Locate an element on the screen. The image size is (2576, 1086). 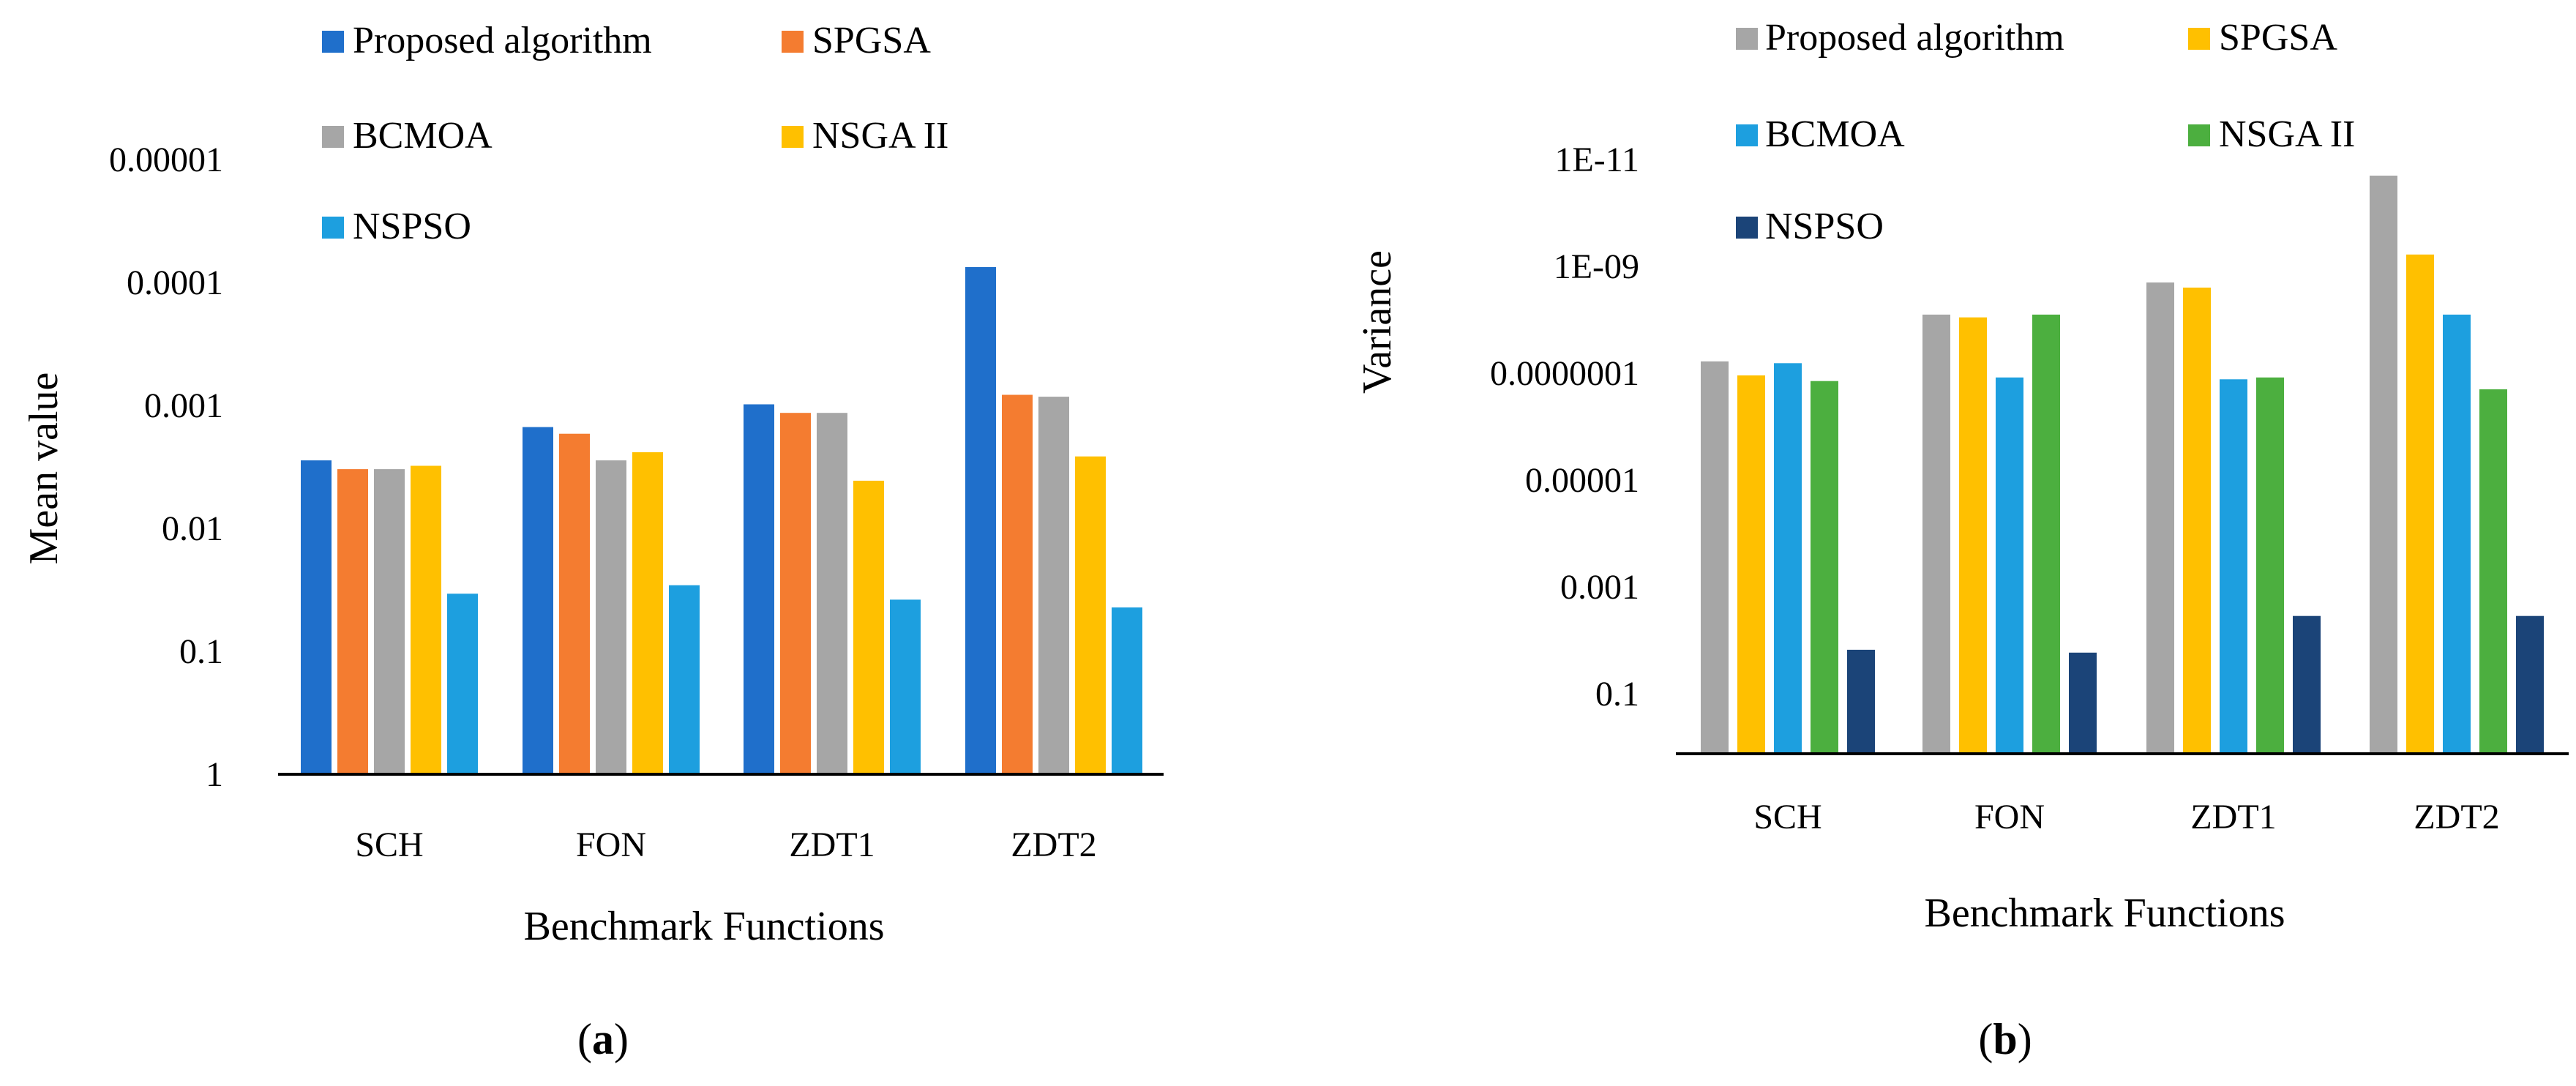
panel-label-b: (b) is located at coordinates (2005, 1039).